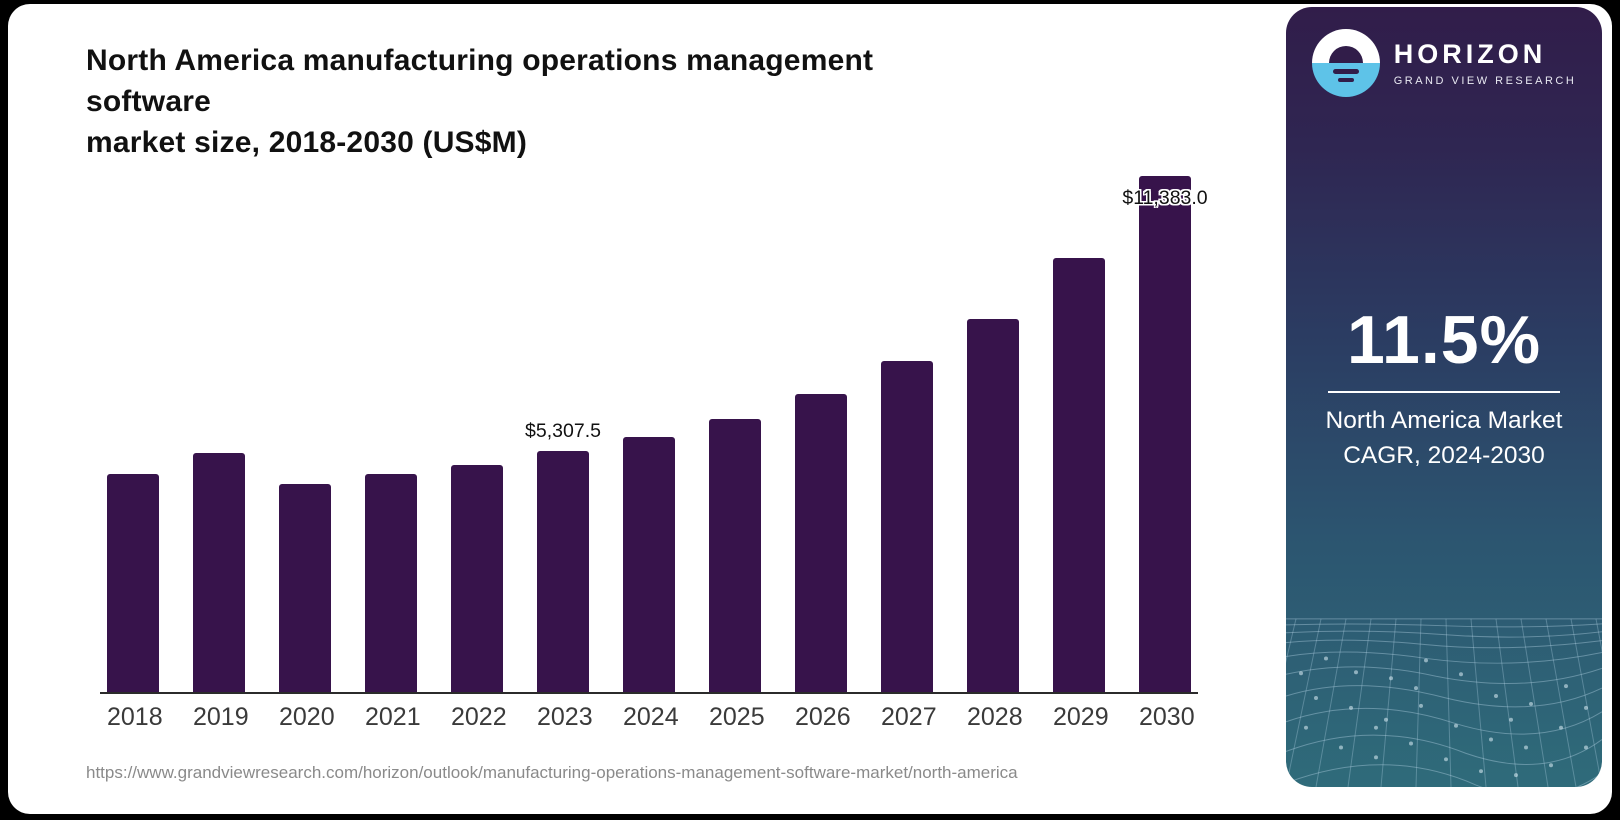 Image resolution: width=1620 pixels, height=820 pixels. I want to click on cagr-divider, so click(1444, 392).